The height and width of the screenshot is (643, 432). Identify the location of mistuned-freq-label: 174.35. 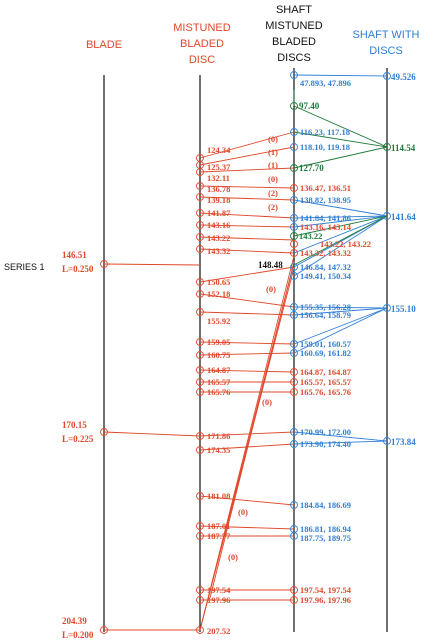
(218, 450).